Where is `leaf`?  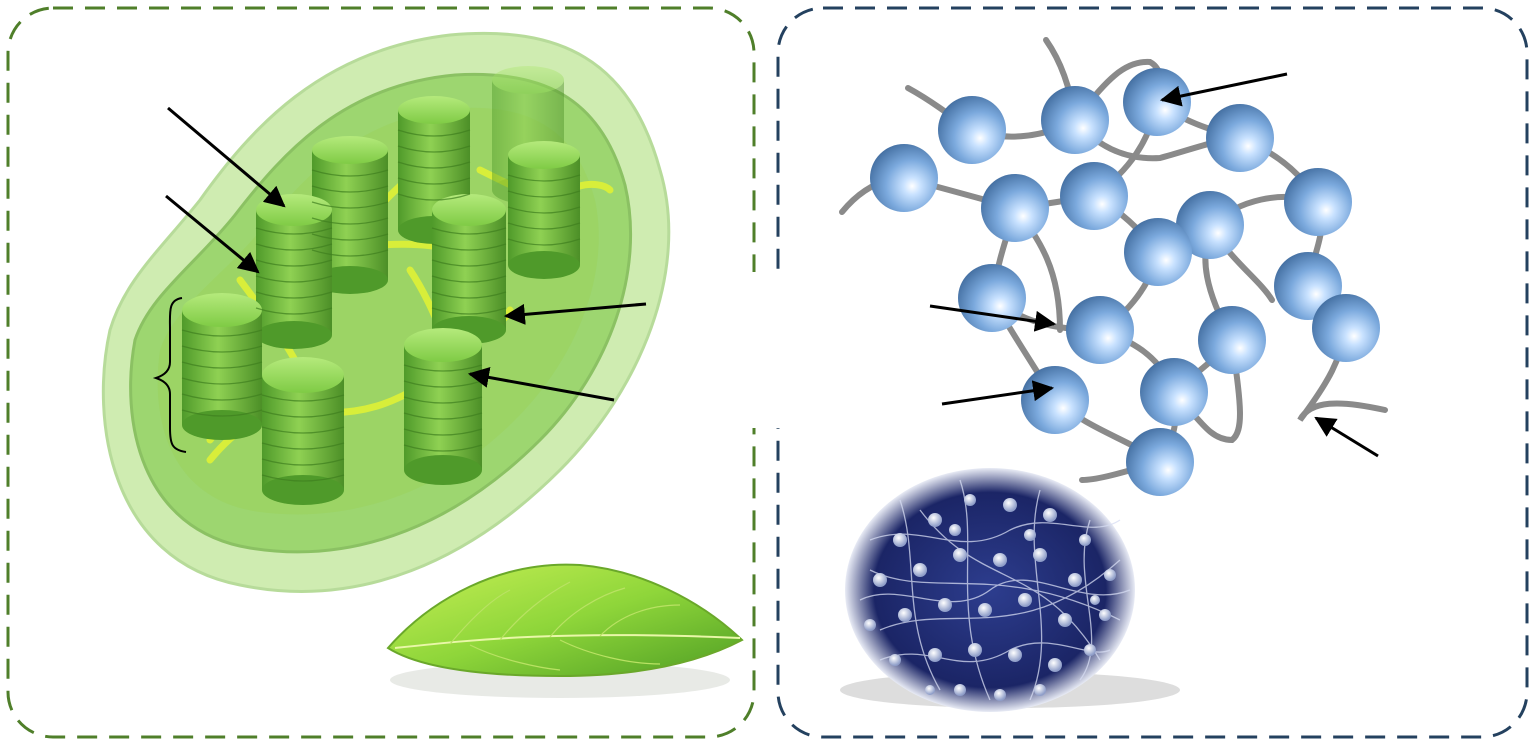
leaf is located at coordinates (565, 630).